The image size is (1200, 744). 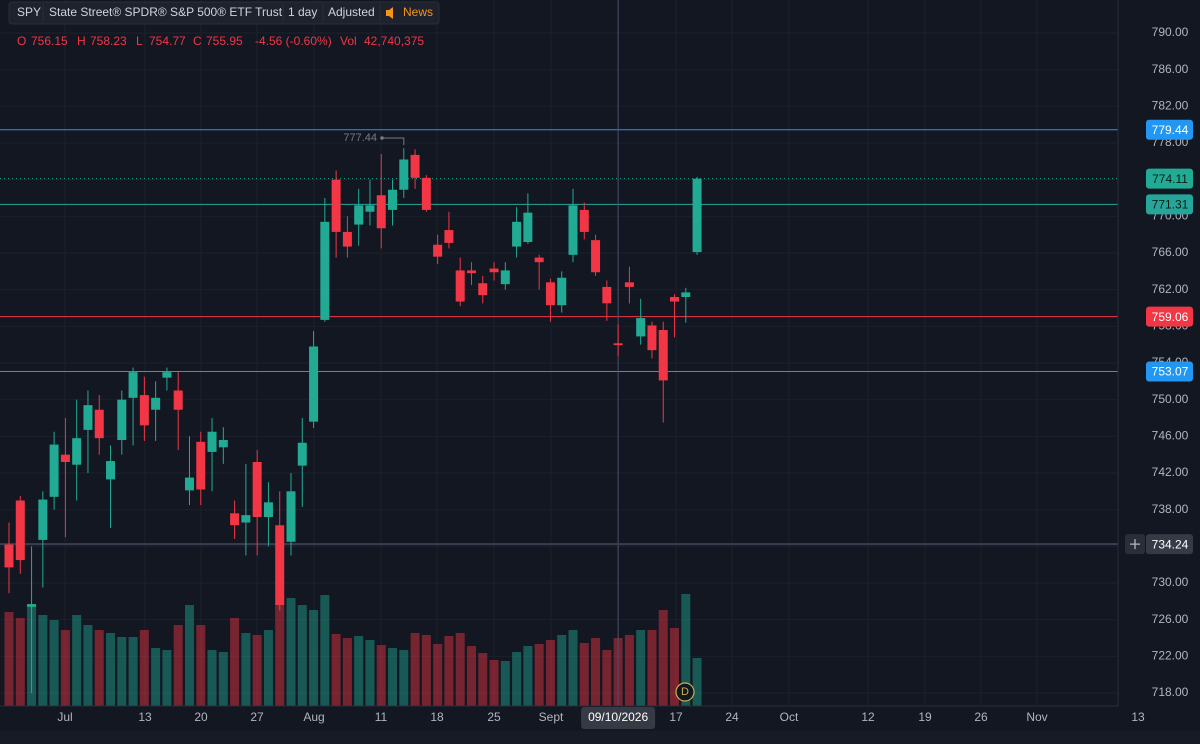 What do you see at coordinates (868, 717) in the screenshot?
I see `x-tick-label: 12` at bounding box center [868, 717].